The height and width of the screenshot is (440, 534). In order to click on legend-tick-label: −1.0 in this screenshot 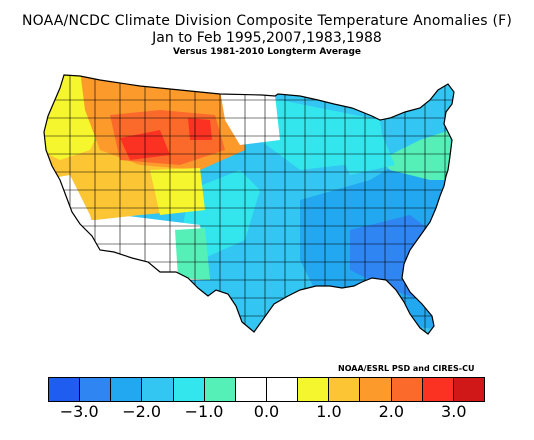, I will do `click(204, 411)`.